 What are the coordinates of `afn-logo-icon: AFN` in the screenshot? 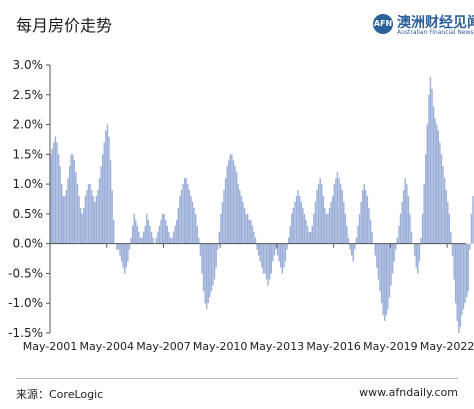 It's located at (383, 24).